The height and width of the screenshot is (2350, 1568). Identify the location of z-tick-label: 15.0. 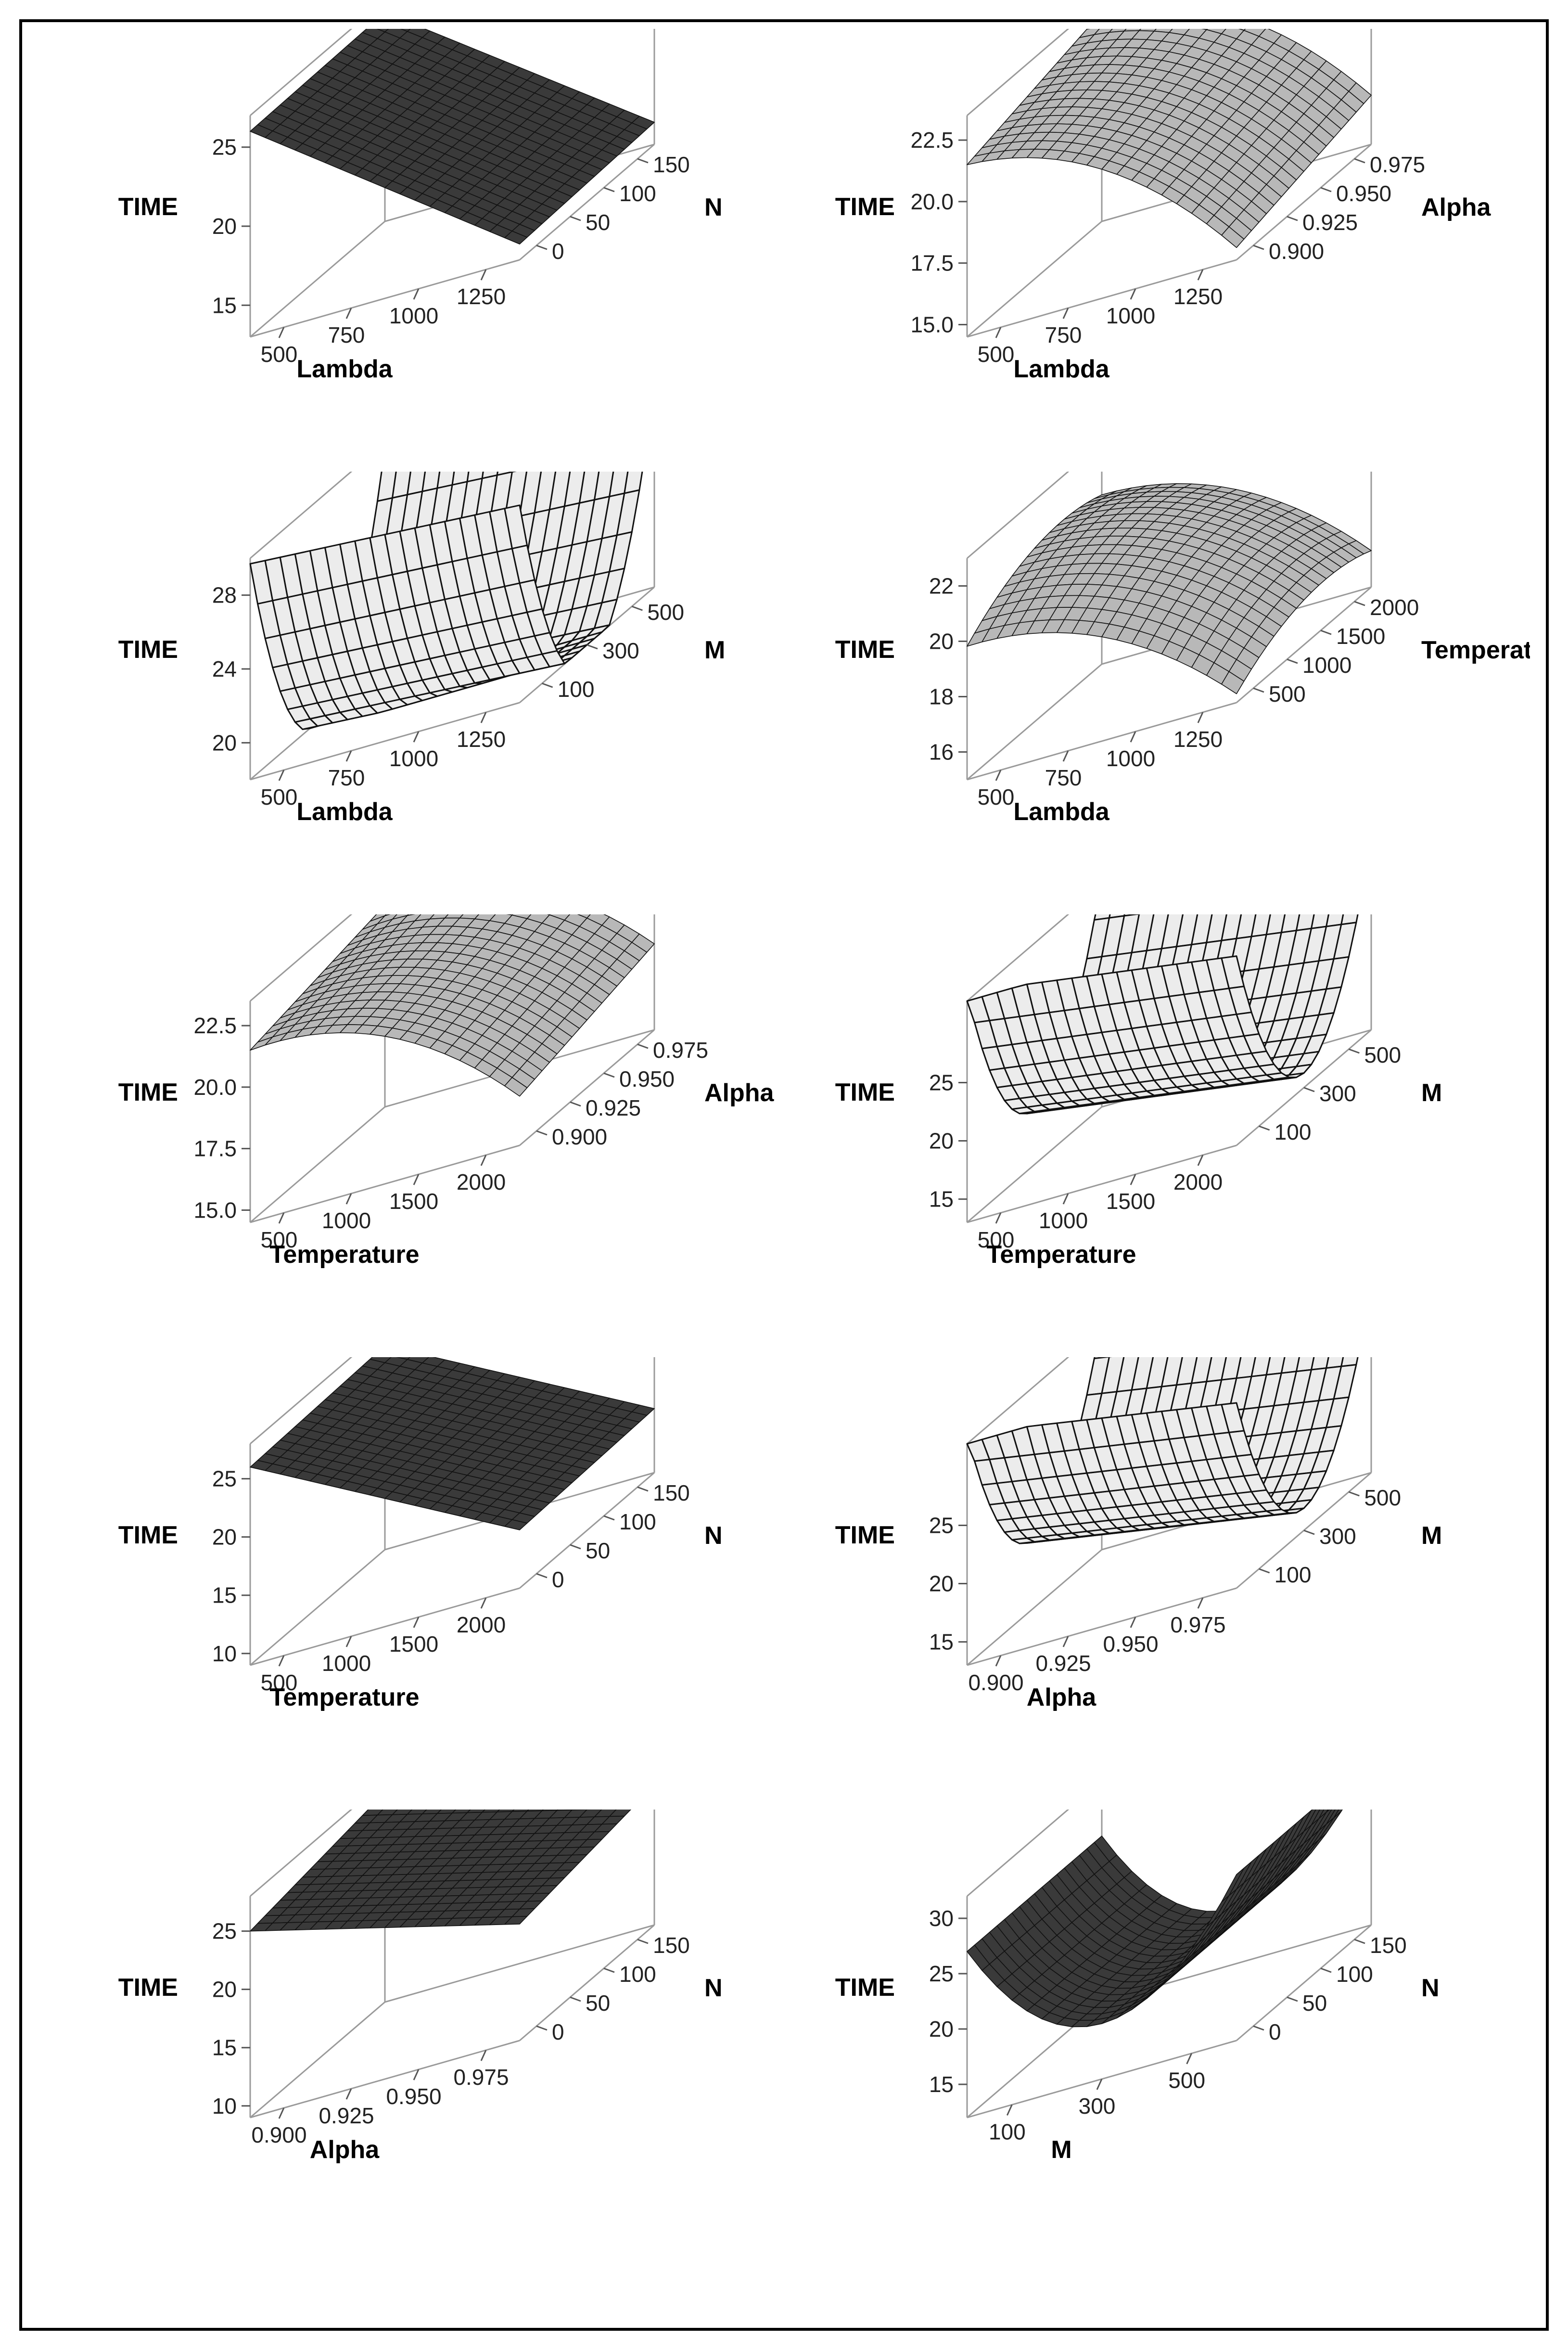
(932, 324).